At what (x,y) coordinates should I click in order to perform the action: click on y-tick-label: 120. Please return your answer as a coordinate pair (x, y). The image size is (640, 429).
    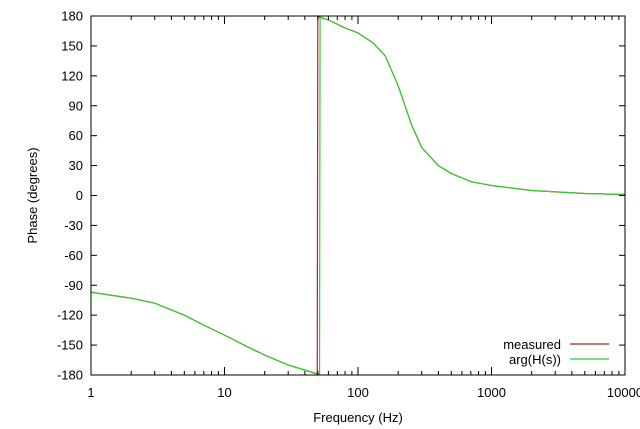
    Looking at the image, I should click on (72, 75).